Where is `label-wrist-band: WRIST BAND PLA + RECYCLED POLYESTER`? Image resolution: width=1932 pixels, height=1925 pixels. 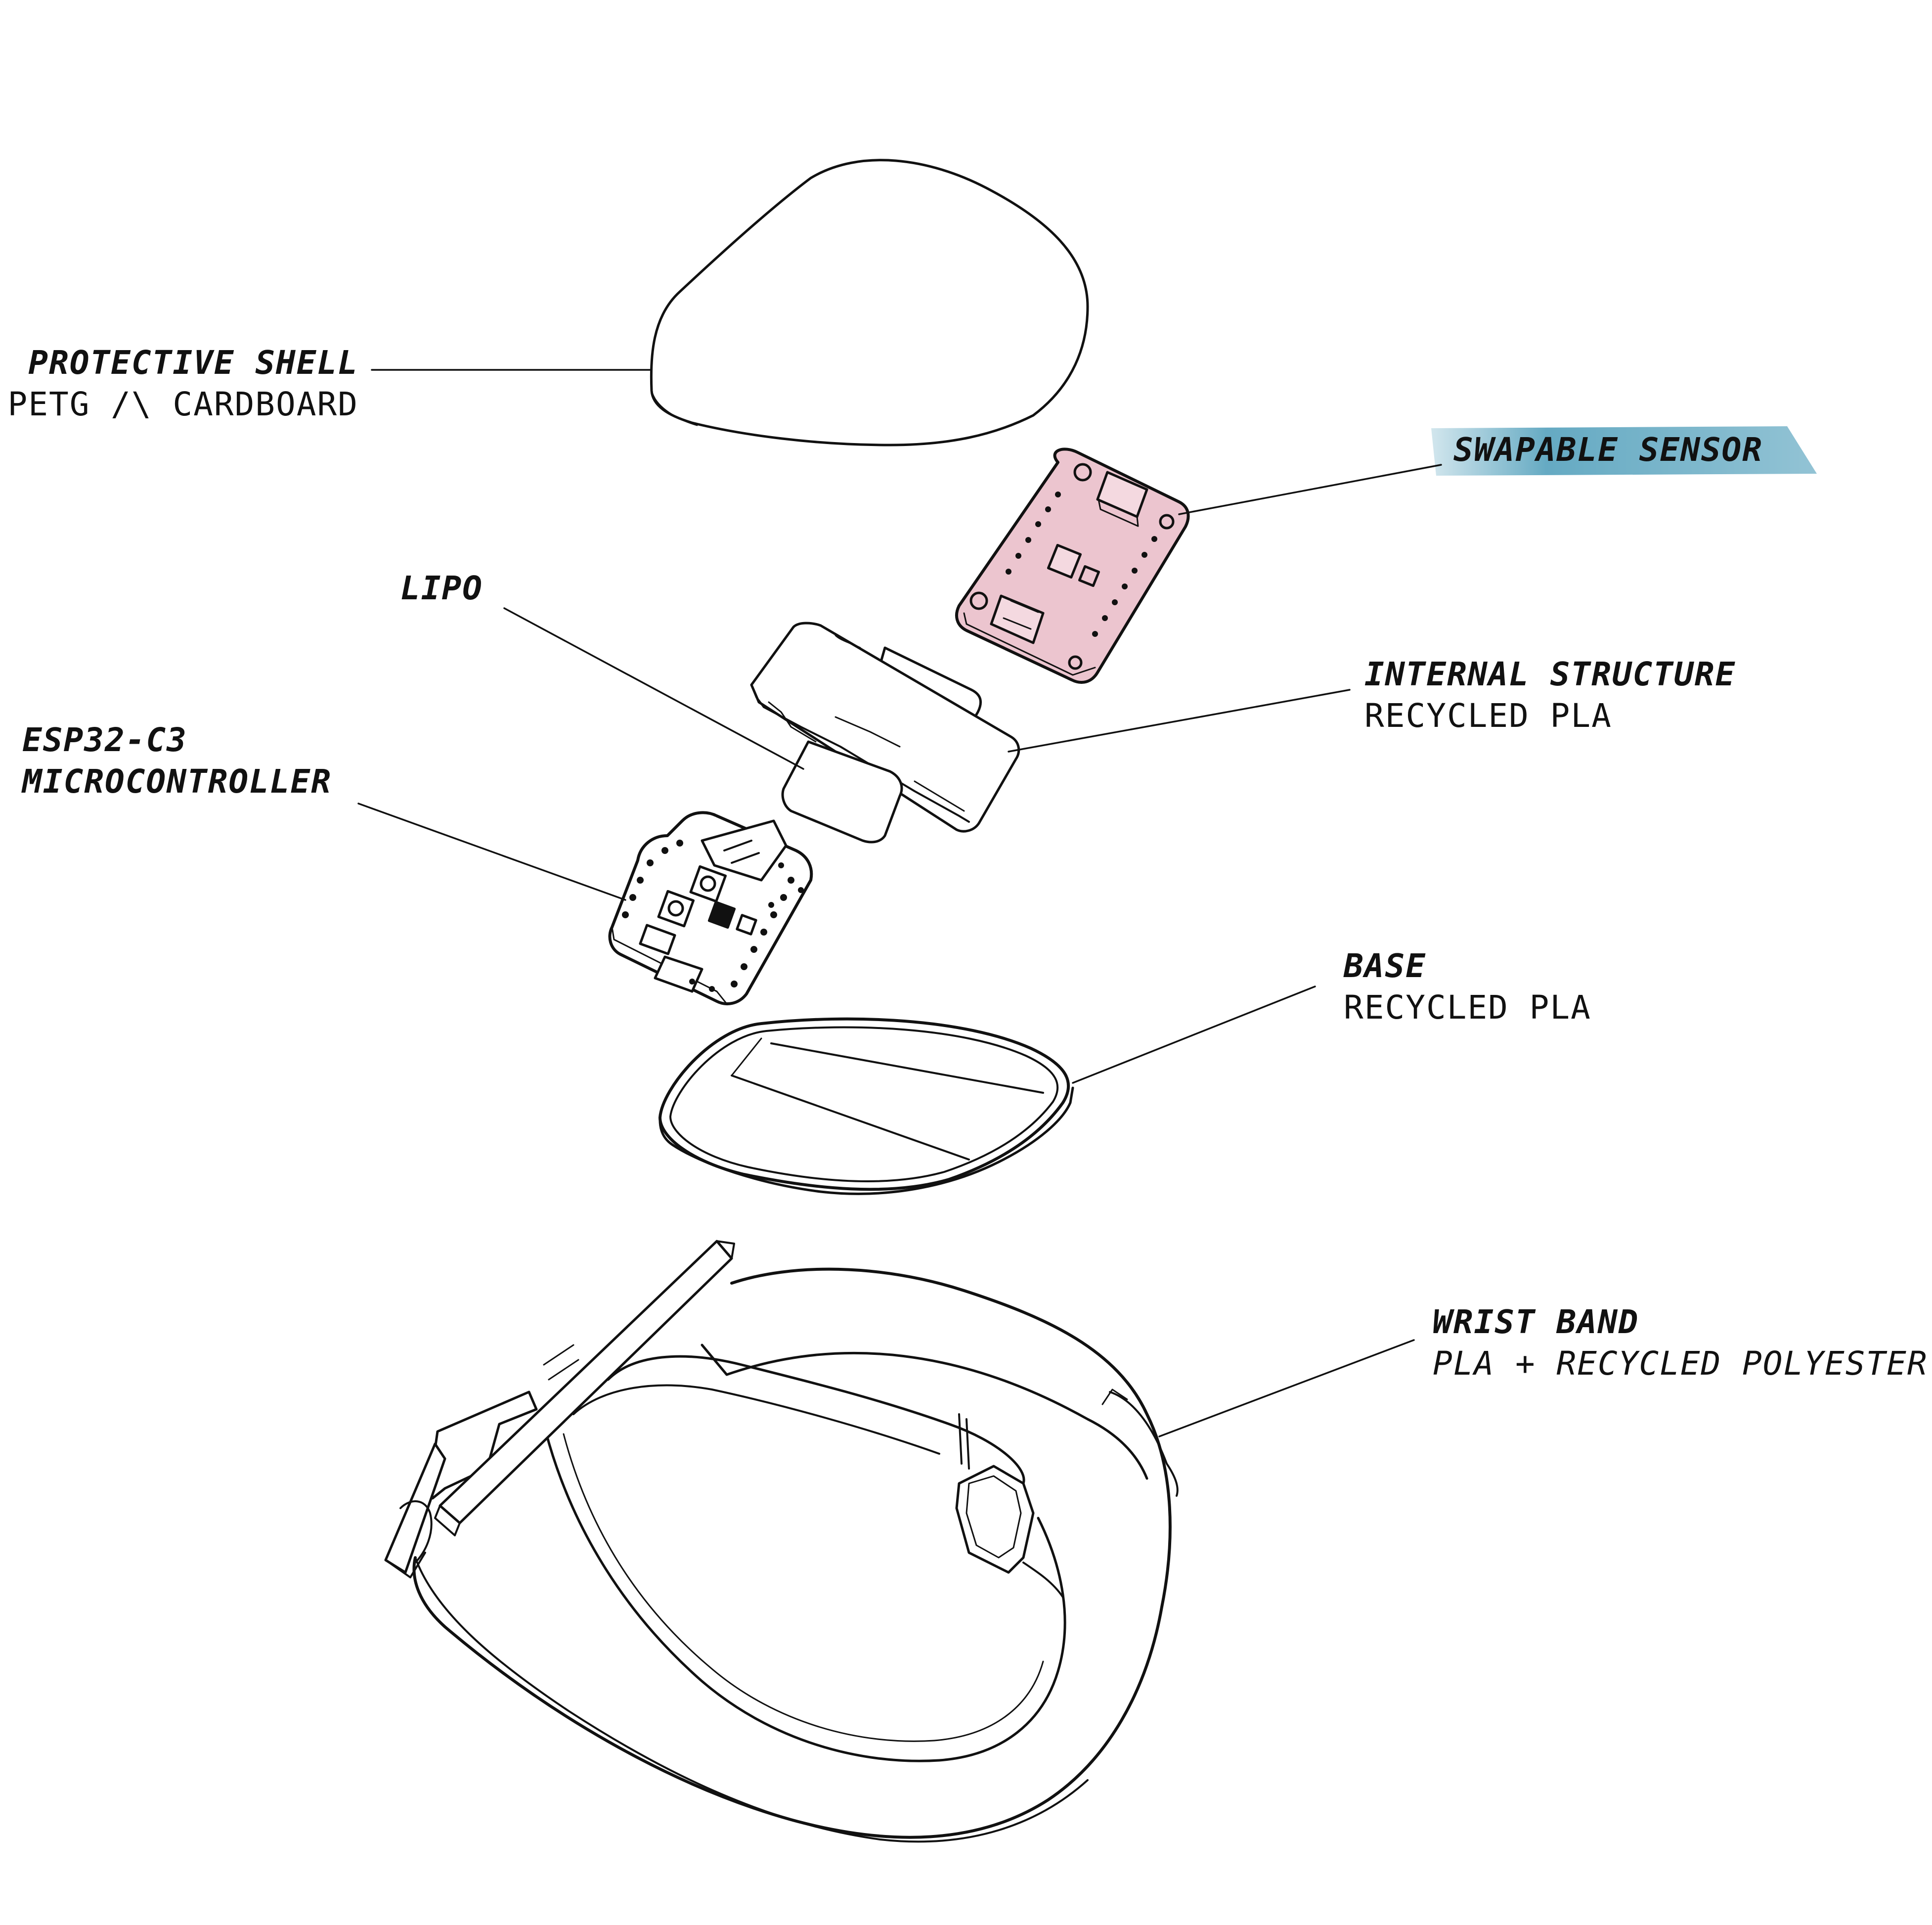
label-wrist-band: WRIST BAND PLA + RECYCLED POLYESTER is located at coordinates (1680, 1343).